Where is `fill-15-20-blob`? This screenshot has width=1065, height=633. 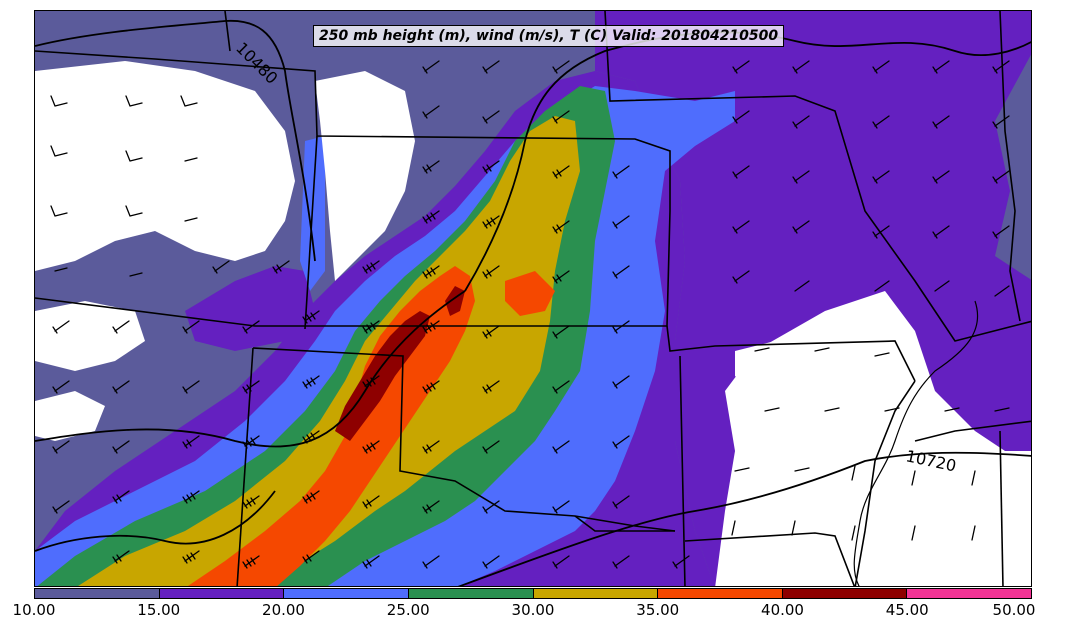
fill-15-20-blob is located at coordinates (250, 308).